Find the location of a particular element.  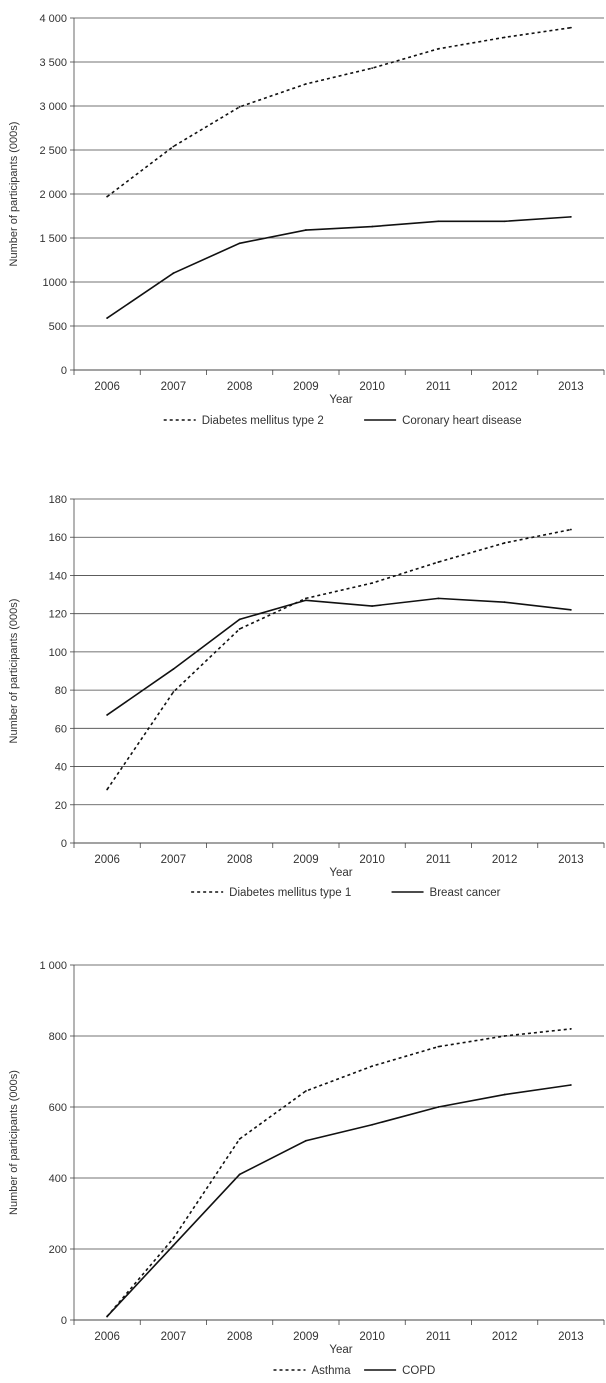

y-tick-label: 4 000 is located at coordinates (53, 19).